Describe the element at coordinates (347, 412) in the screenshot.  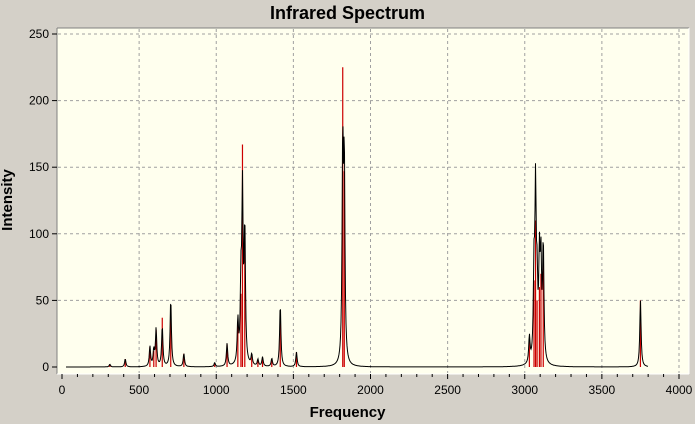
I see `x-axis-label: Frequency` at that location.